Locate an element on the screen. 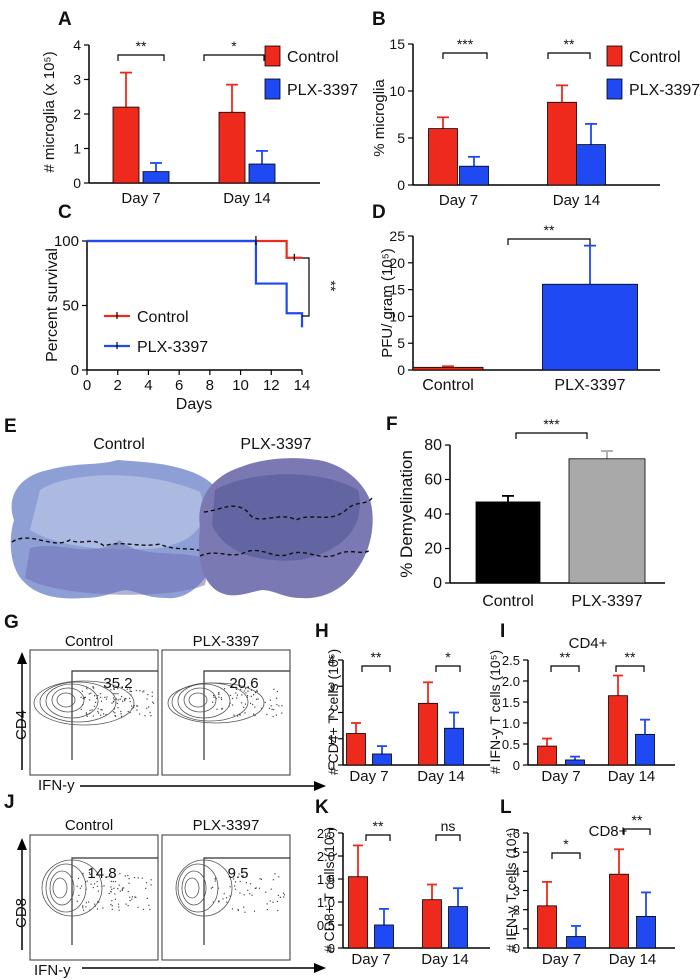 Image resolution: width=700 pixels, height=980 pixels. y-axis-label: # microglia (x 10⁵) is located at coordinates (49, 111).